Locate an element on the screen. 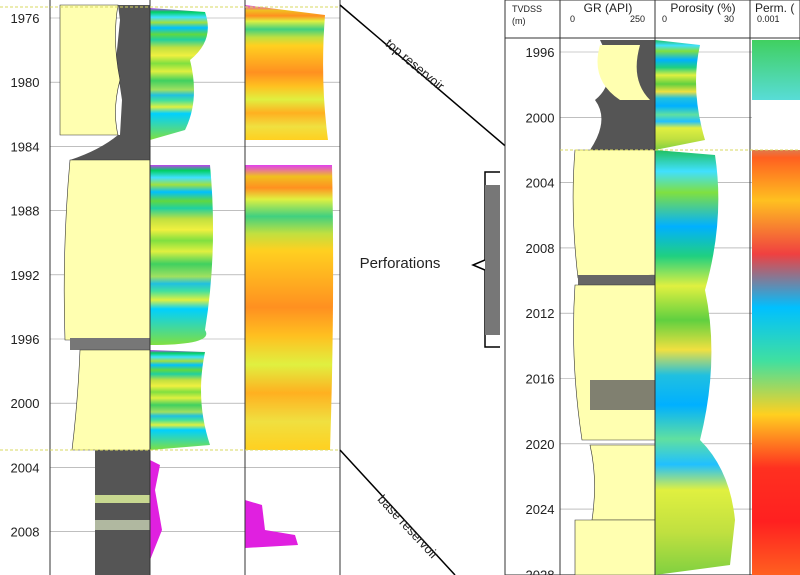 The width and height of the screenshot is (800, 575). track-title: Porosity (%) is located at coordinates (702, 8).